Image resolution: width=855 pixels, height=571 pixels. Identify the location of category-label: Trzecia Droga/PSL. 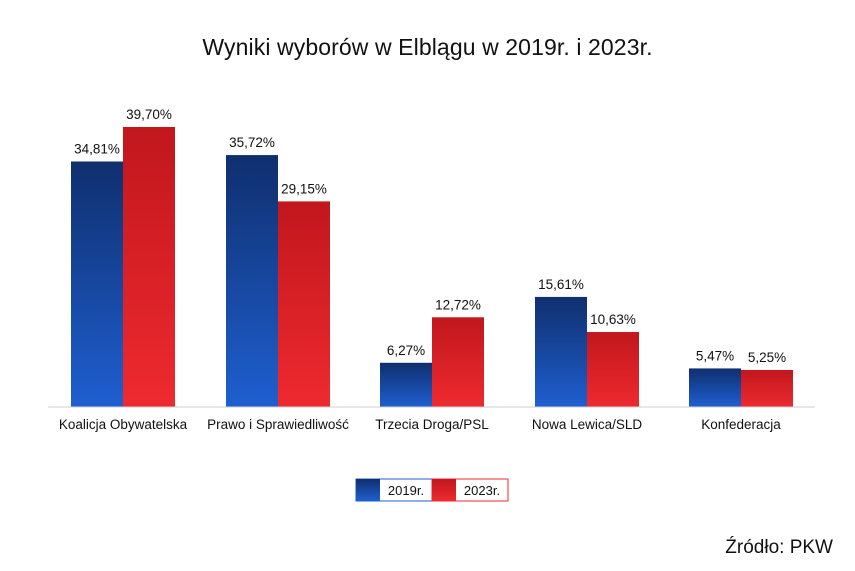
(432, 424).